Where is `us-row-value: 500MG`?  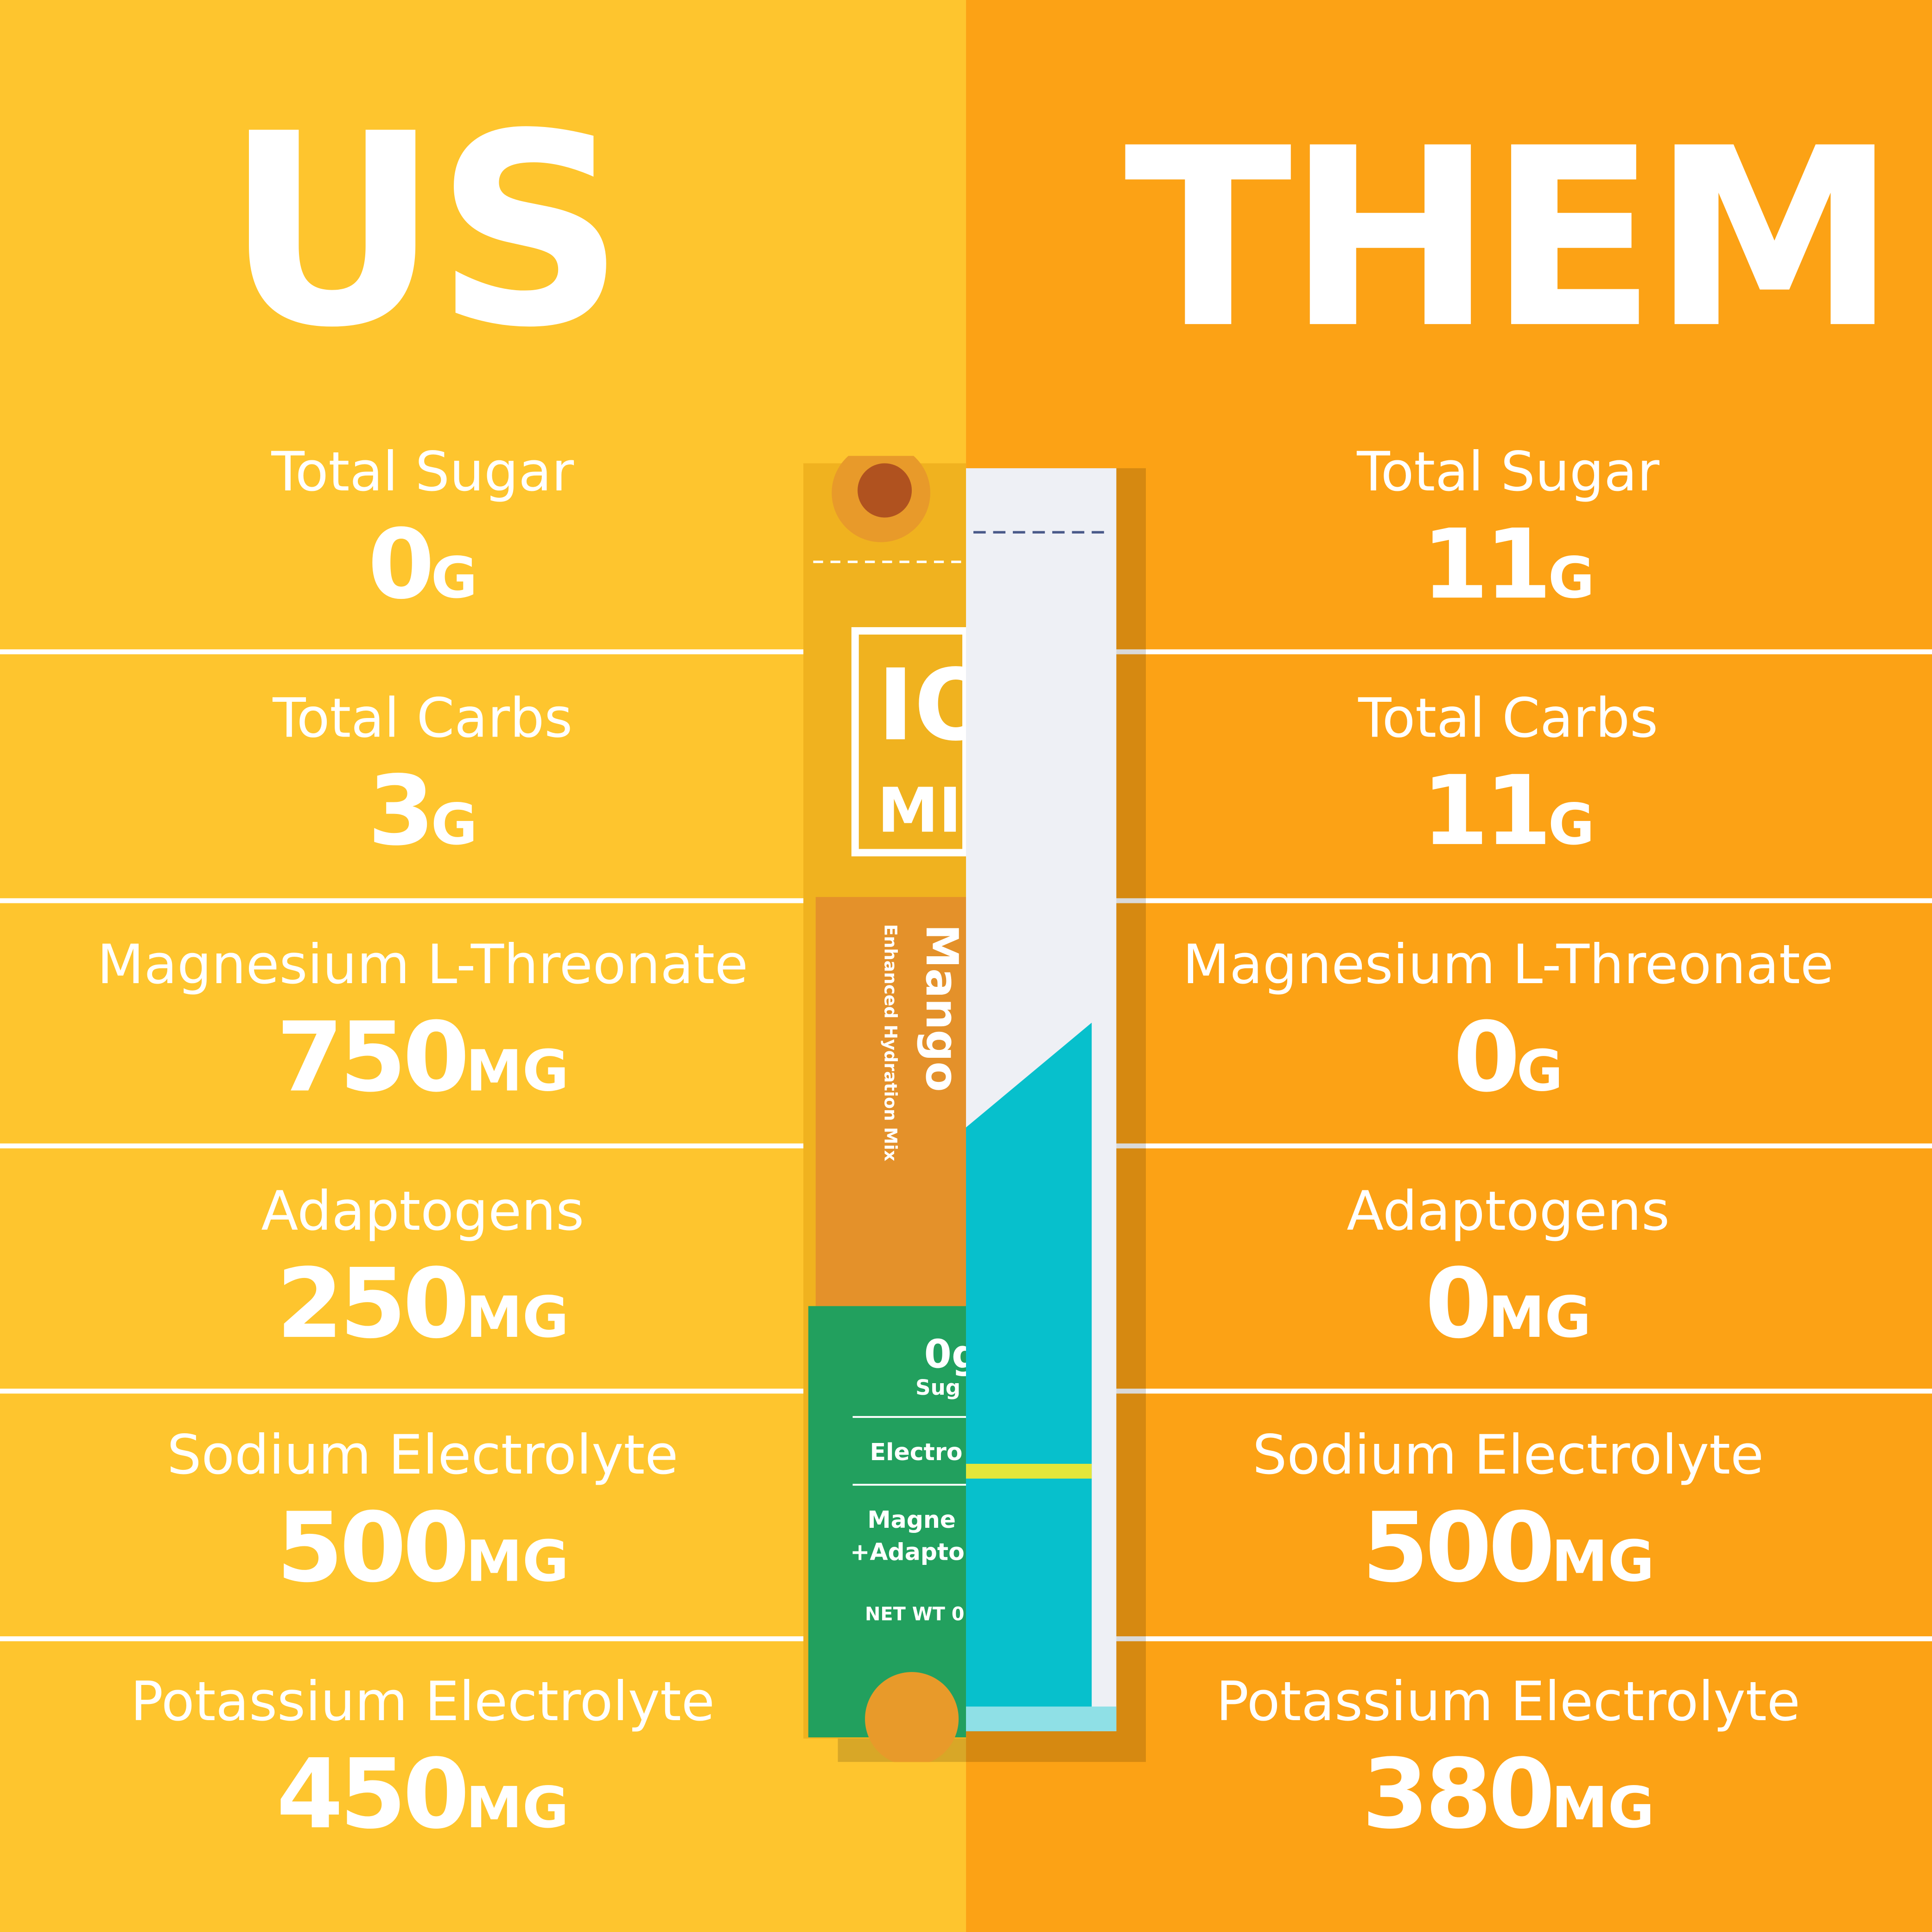
us-row-value: 500MG is located at coordinates (422, 1548).